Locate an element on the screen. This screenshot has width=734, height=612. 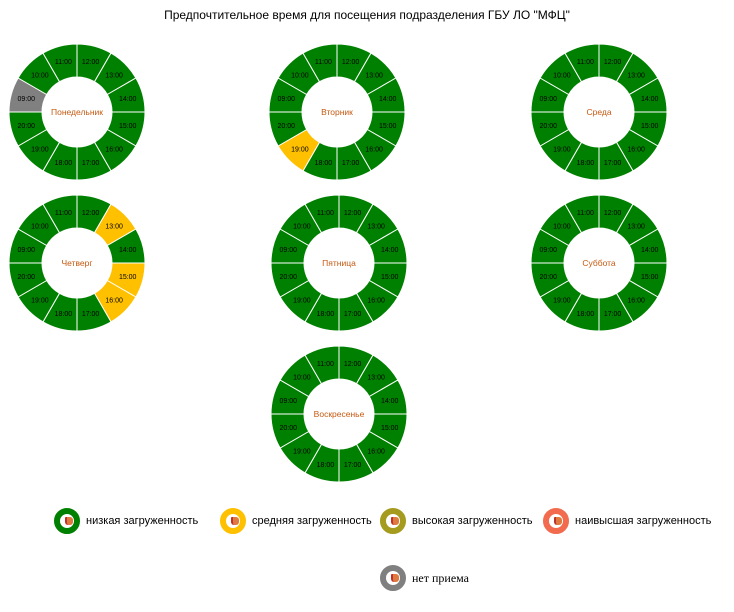
legend-label: средняя загруженность is located at coordinates (312, 521).